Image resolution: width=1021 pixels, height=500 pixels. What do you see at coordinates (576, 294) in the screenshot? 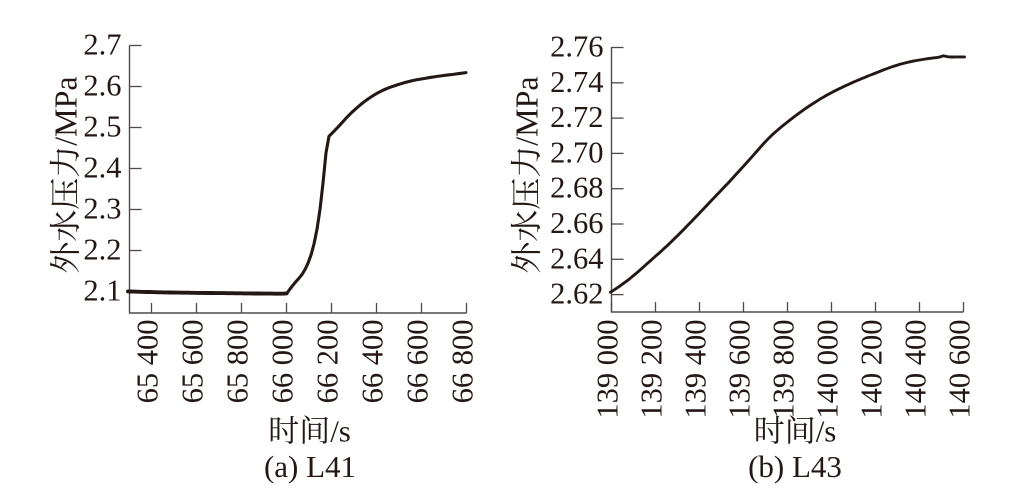
I see `svg-text: 2.62` at bounding box center [576, 294].